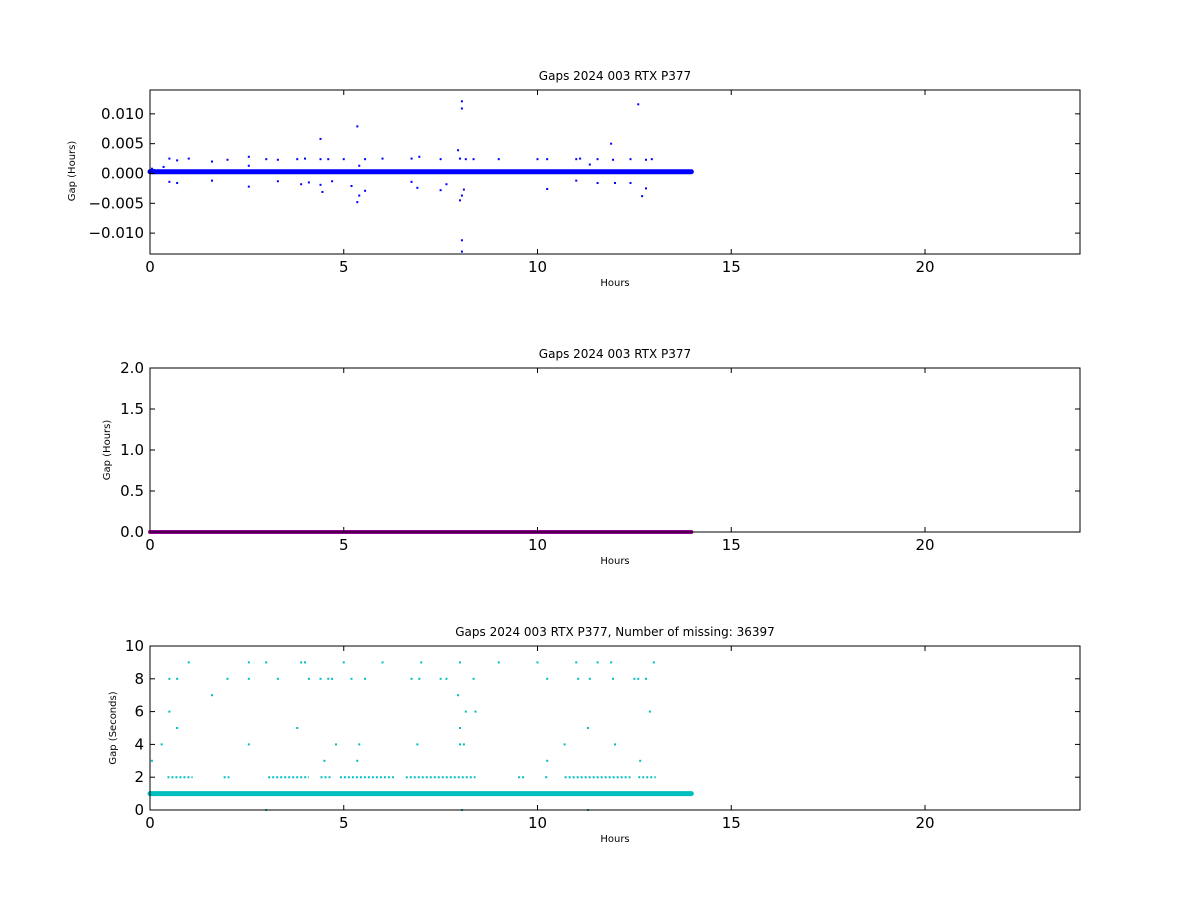  What do you see at coordinates (615, 76) in the screenshot?
I see `subplot-1-title: Gaps 2024 003 RTX P377` at bounding box center [615, 76].